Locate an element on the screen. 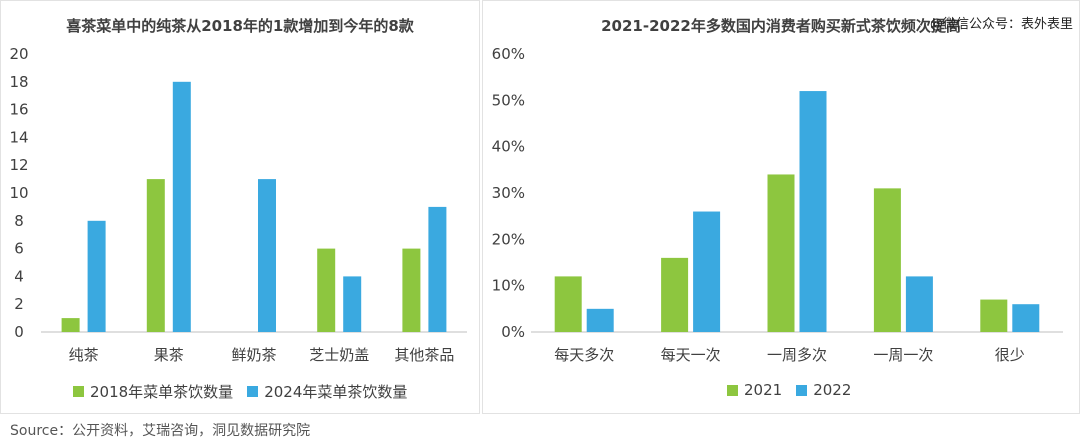 The width and height of the screenshot is (1080, 443). x-tick-label: 纯茶 is located at coordinates (84, 355).